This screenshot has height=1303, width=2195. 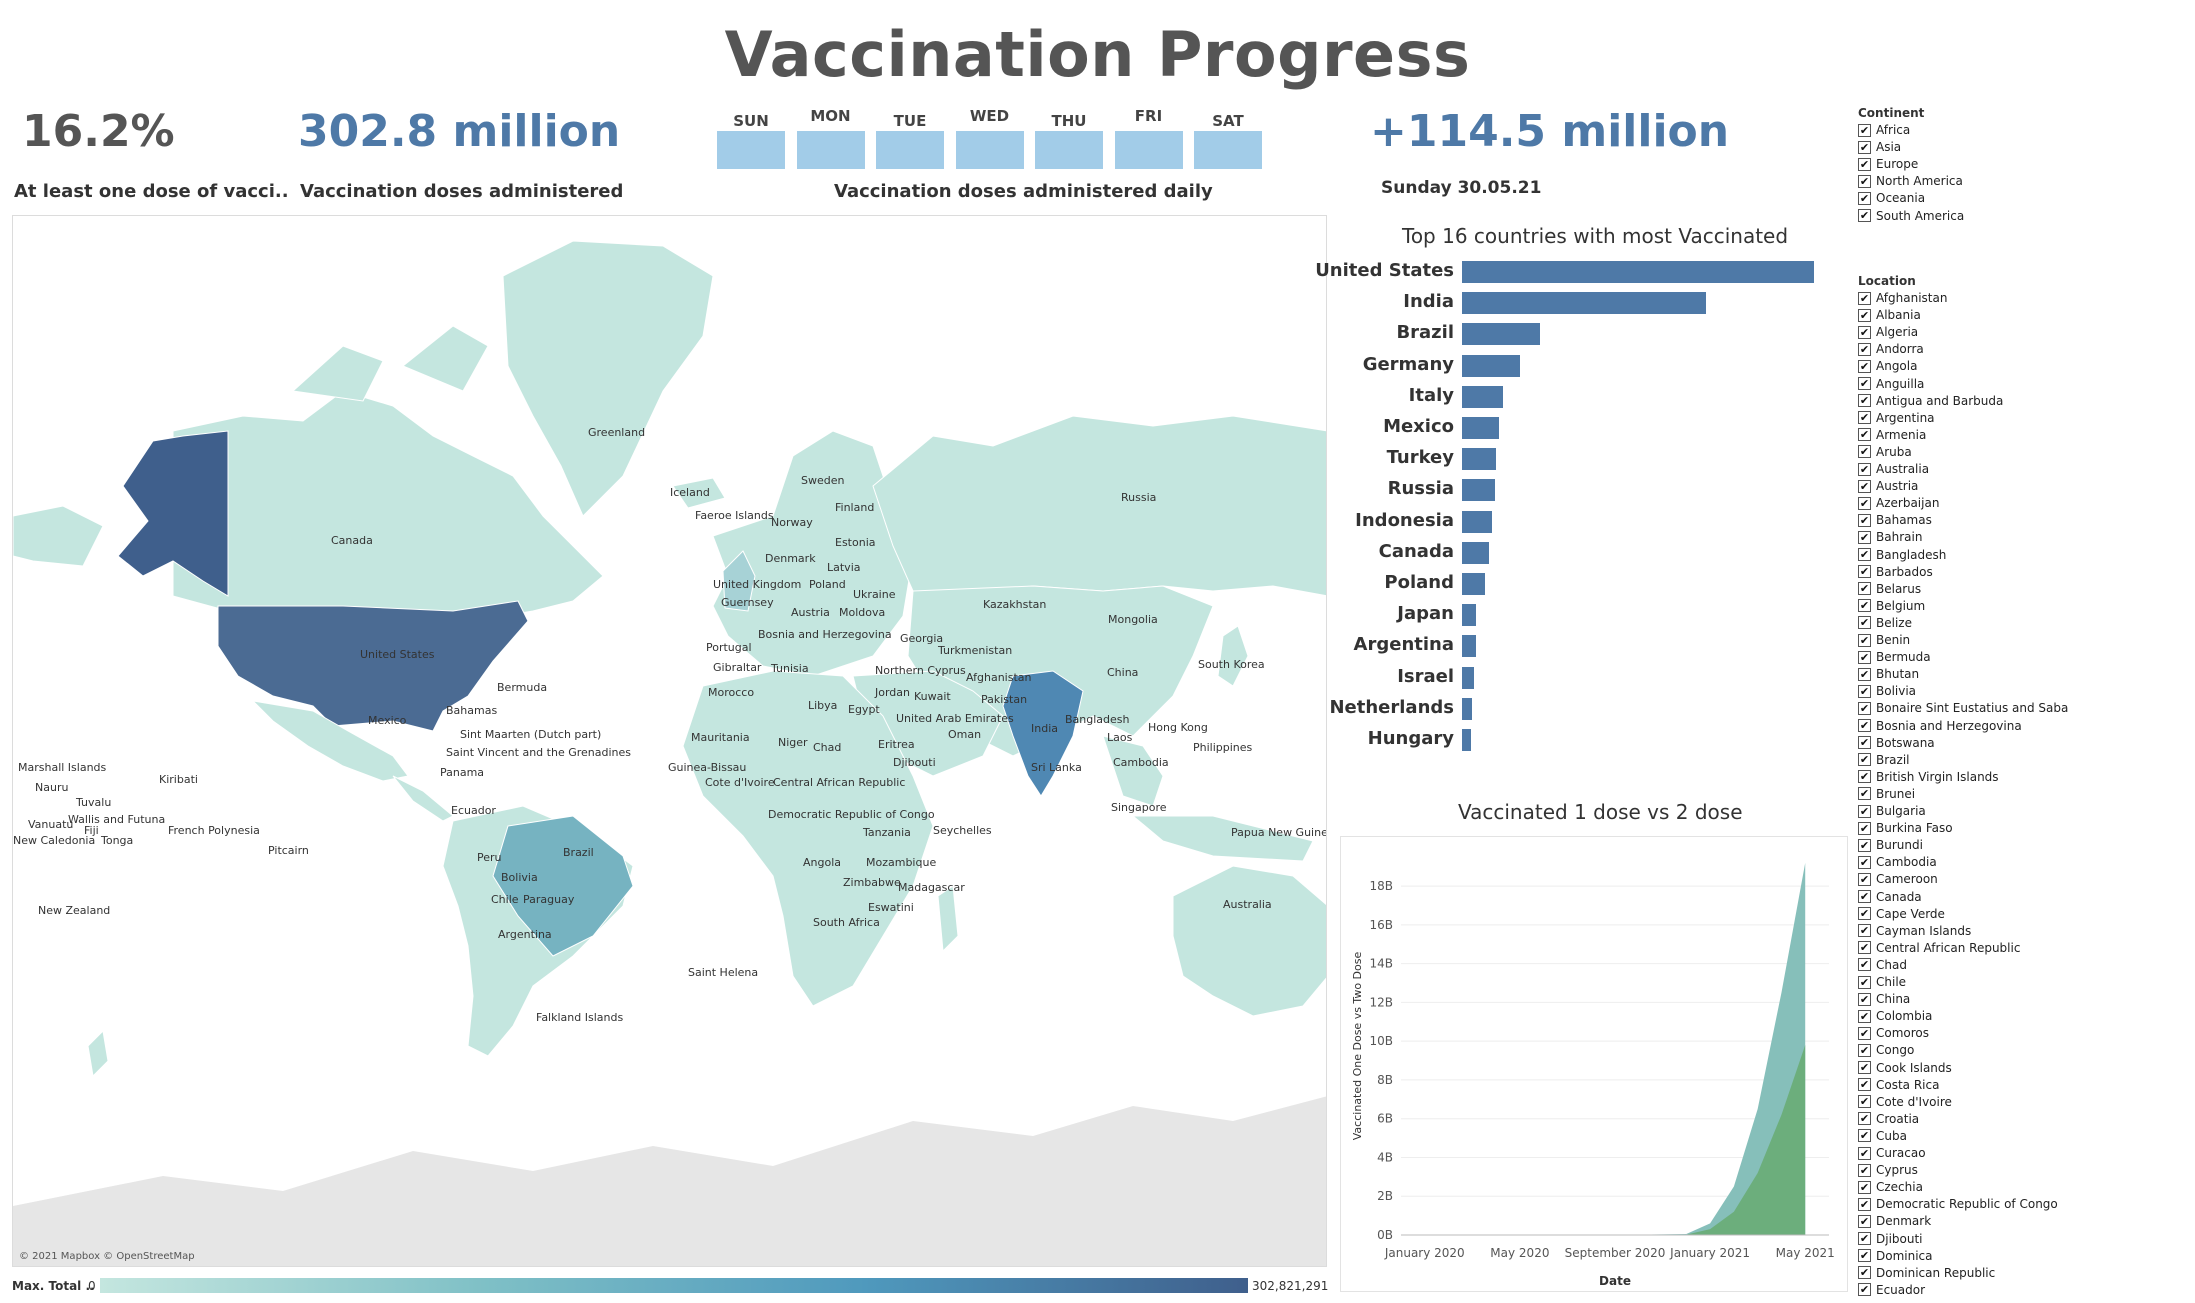 What do you see at coordinates (1939, 948) in the screenshot?
I see `location-filter-item: ✔ Central African Republic` at bounding box center [1939, 948].